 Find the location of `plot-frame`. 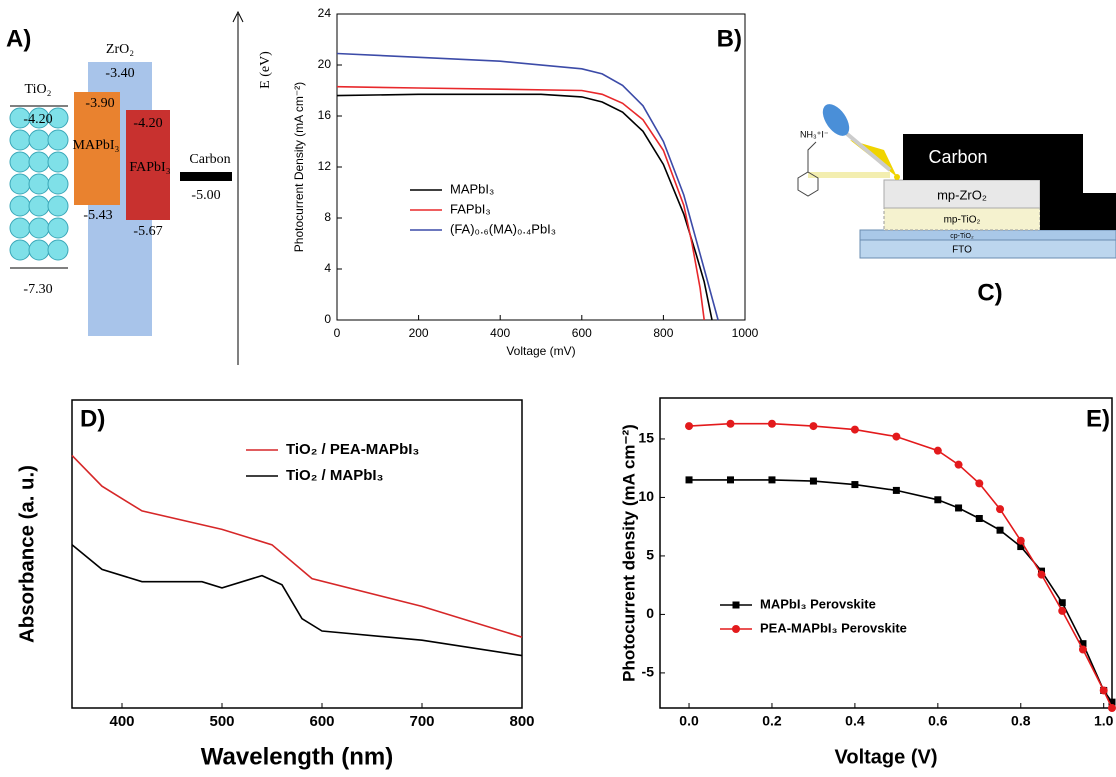

plot-frame is located at coordinates (541, 167).